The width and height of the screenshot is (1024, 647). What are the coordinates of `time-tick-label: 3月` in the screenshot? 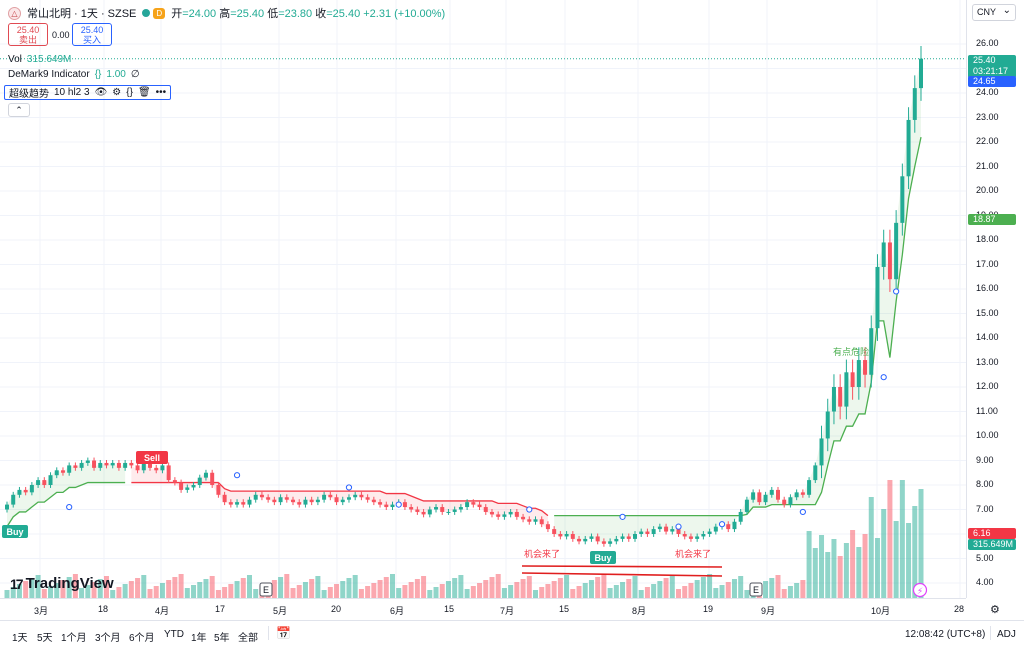 It's located at (41, 611).